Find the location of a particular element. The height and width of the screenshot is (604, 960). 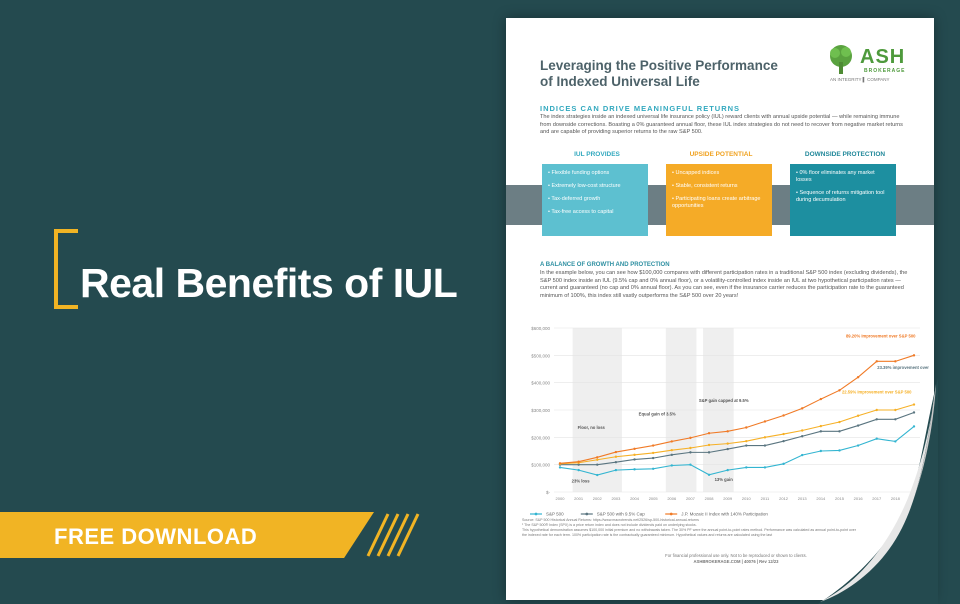

chart-annotation: S&P gain capped at 9.5% is located at coordinates (724, 400).